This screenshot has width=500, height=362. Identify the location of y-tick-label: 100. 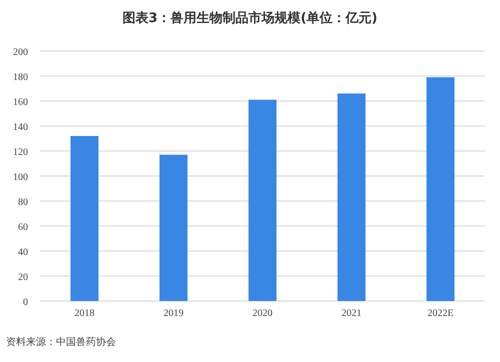
(20, 177).